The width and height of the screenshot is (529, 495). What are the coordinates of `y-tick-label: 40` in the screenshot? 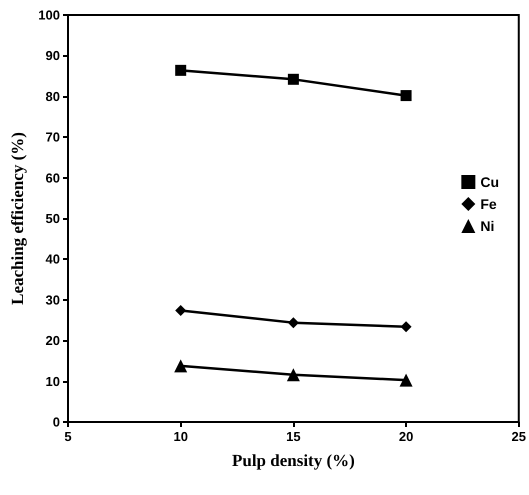 It's located at (53, 259).